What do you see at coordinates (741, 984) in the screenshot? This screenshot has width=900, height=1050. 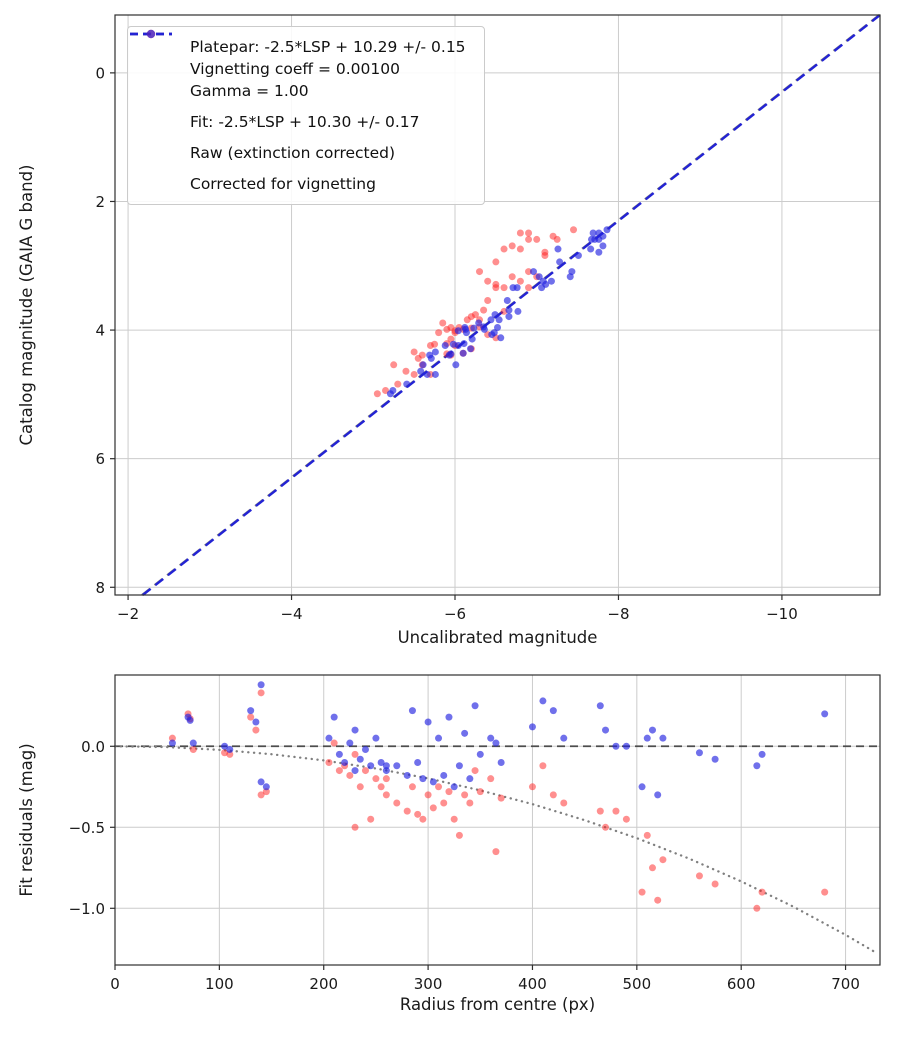 I see `x-tick-label: 600` at bounding box center [741, 984].